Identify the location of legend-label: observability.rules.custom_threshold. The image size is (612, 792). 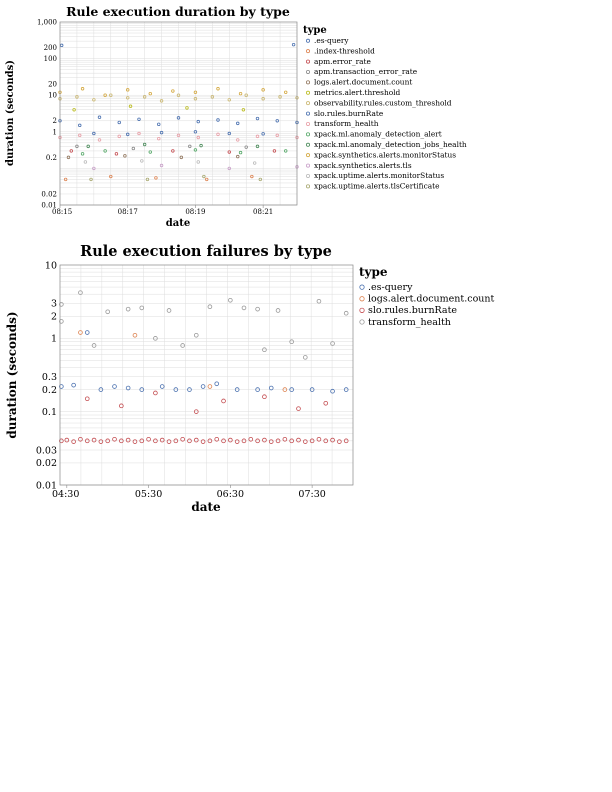
(383, 102).